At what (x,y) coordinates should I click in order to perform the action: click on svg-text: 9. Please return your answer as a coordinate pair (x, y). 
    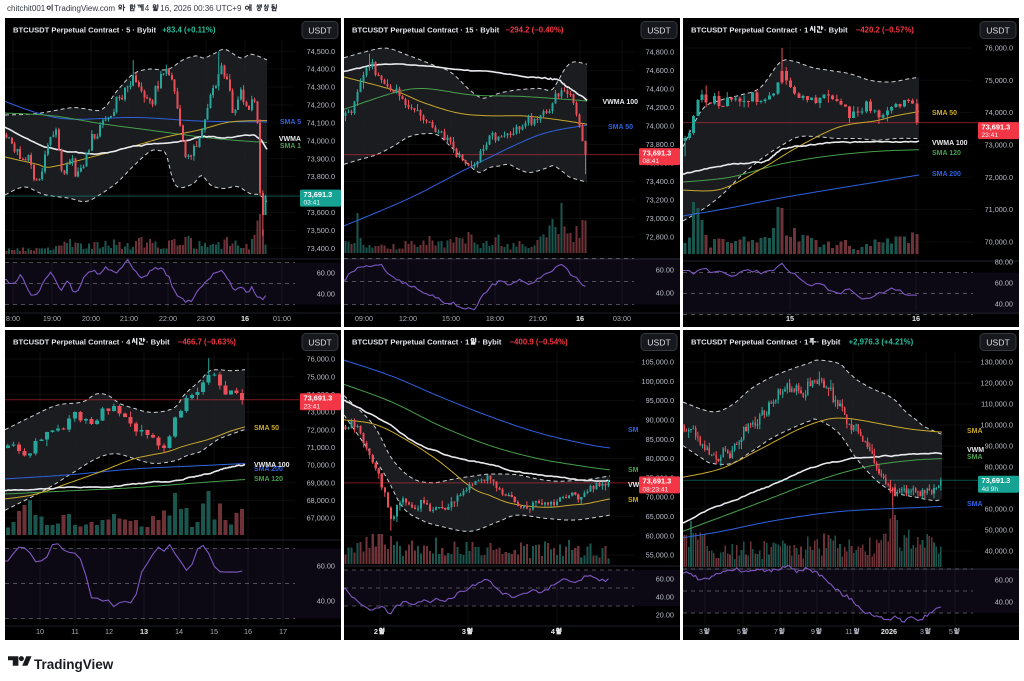
    Looking at the image, I should click on (813, 631).